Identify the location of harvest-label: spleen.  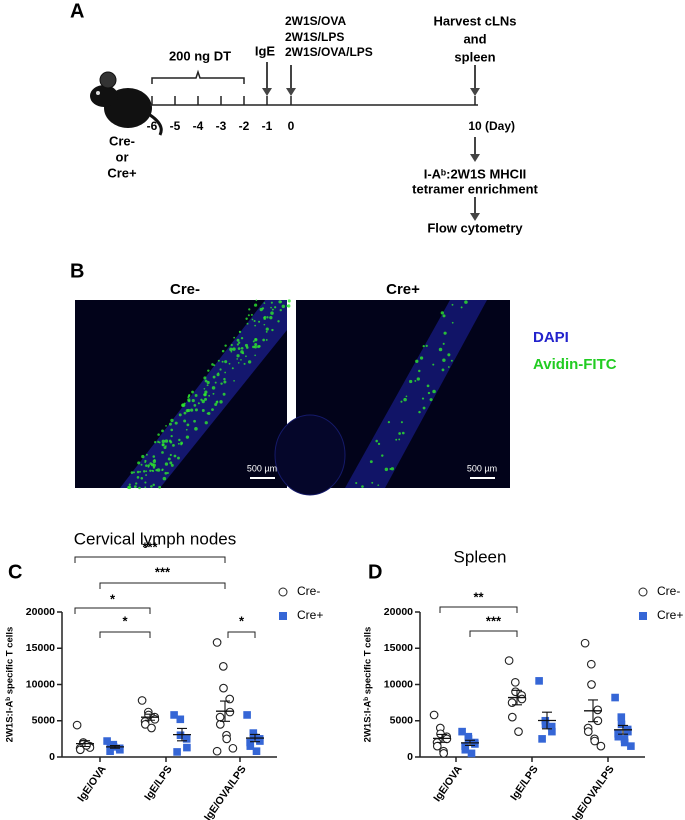
(474, 56).